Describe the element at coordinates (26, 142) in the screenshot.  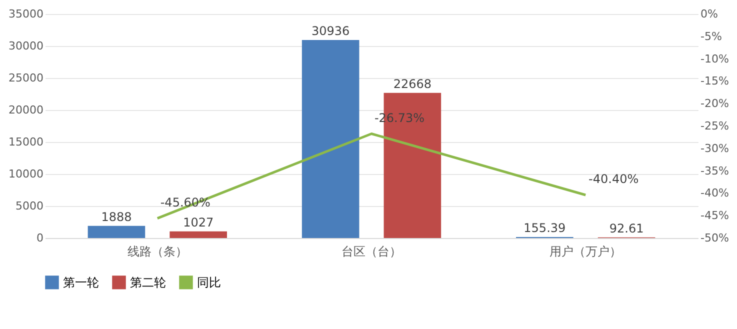
I see `y-tick-label: 15000` at that location.